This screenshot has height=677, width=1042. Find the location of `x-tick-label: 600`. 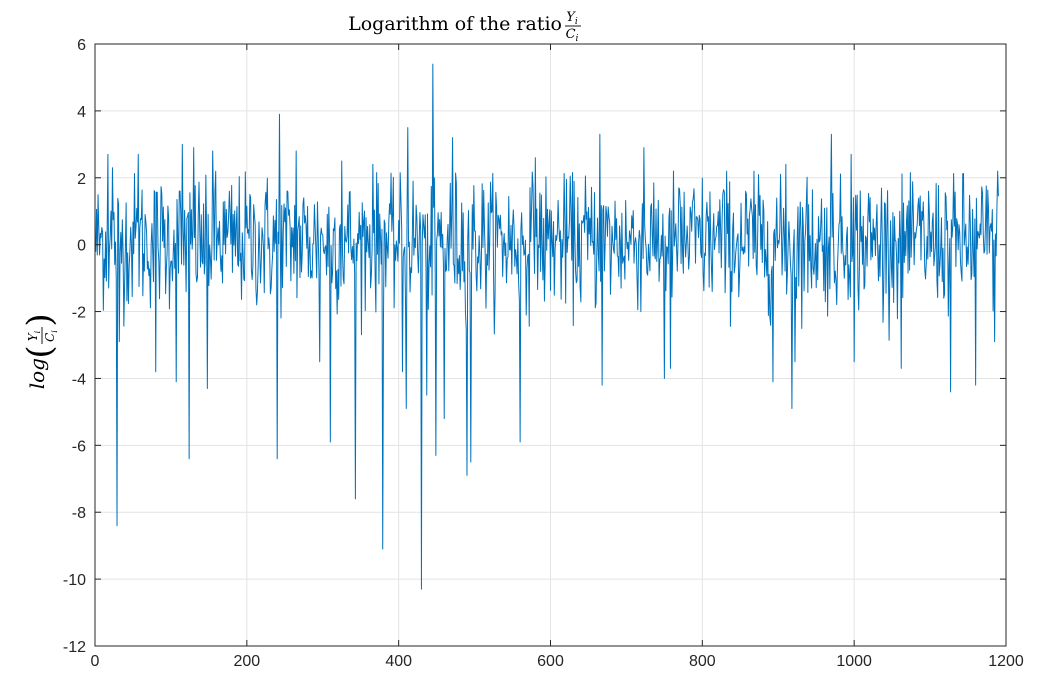

x-tick-label: 600 is located at coordinates (550, 661).